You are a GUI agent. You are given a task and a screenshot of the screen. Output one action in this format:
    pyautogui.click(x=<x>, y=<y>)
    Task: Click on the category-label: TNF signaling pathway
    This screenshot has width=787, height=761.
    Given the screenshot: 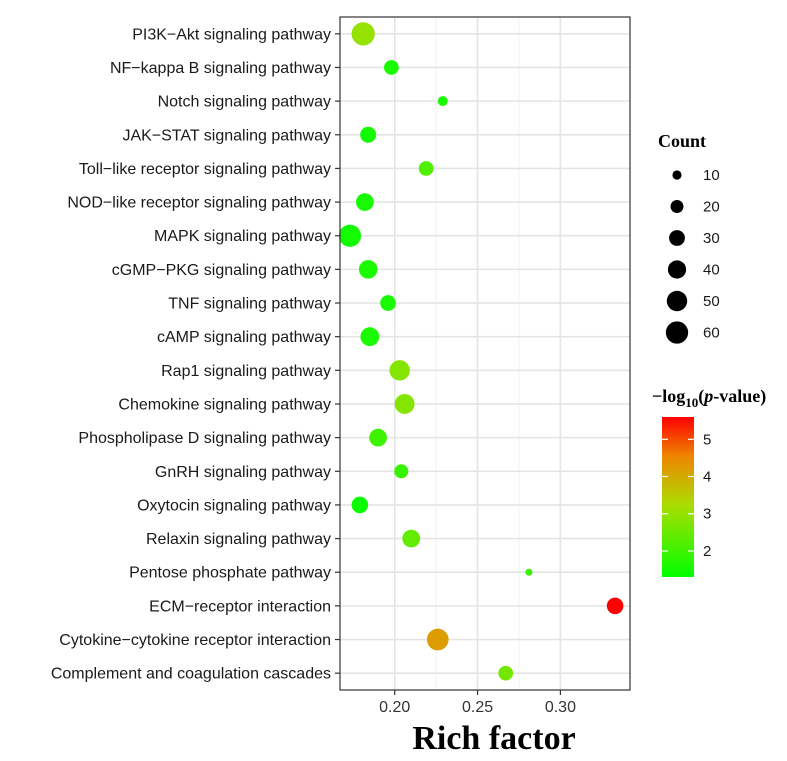 What is the action you would take?
    pyautogui.click(x=249, y=304)
    